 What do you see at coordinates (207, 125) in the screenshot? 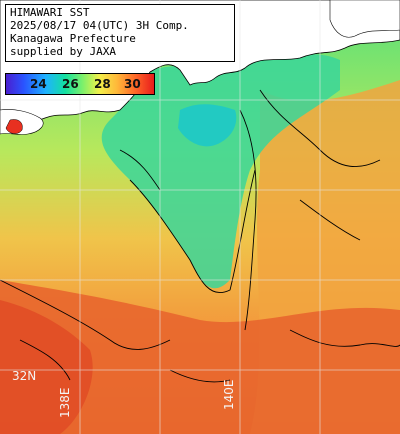
I see `cool-sea-bay` at bounding box center [207, 125].